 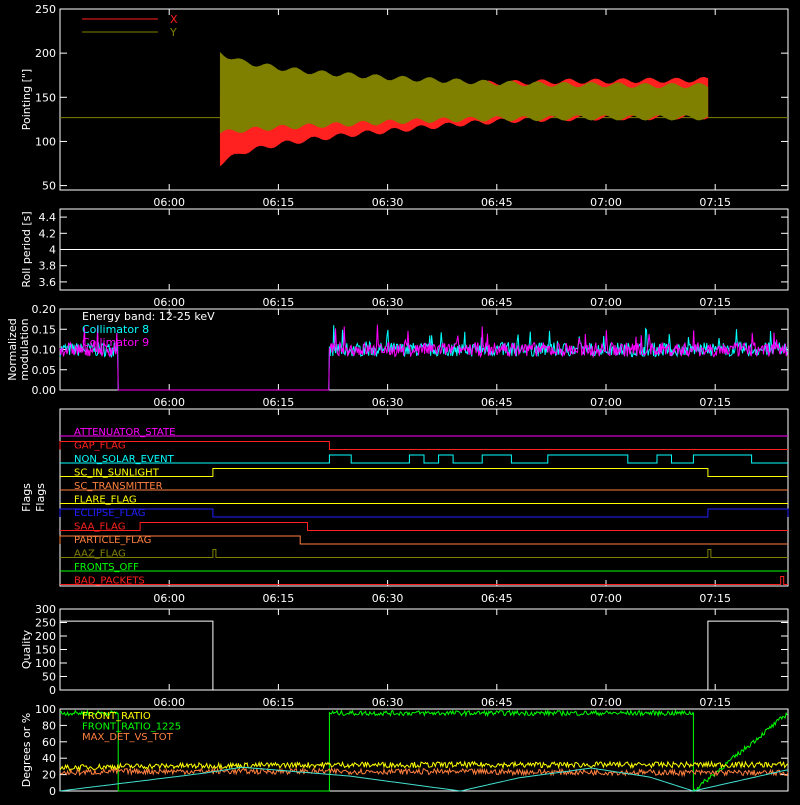 What do you see at coordinates (424, 772) in the screenshot?
I see `series-MAX_DET_VS_TOT` at bounding box center [424, 772].